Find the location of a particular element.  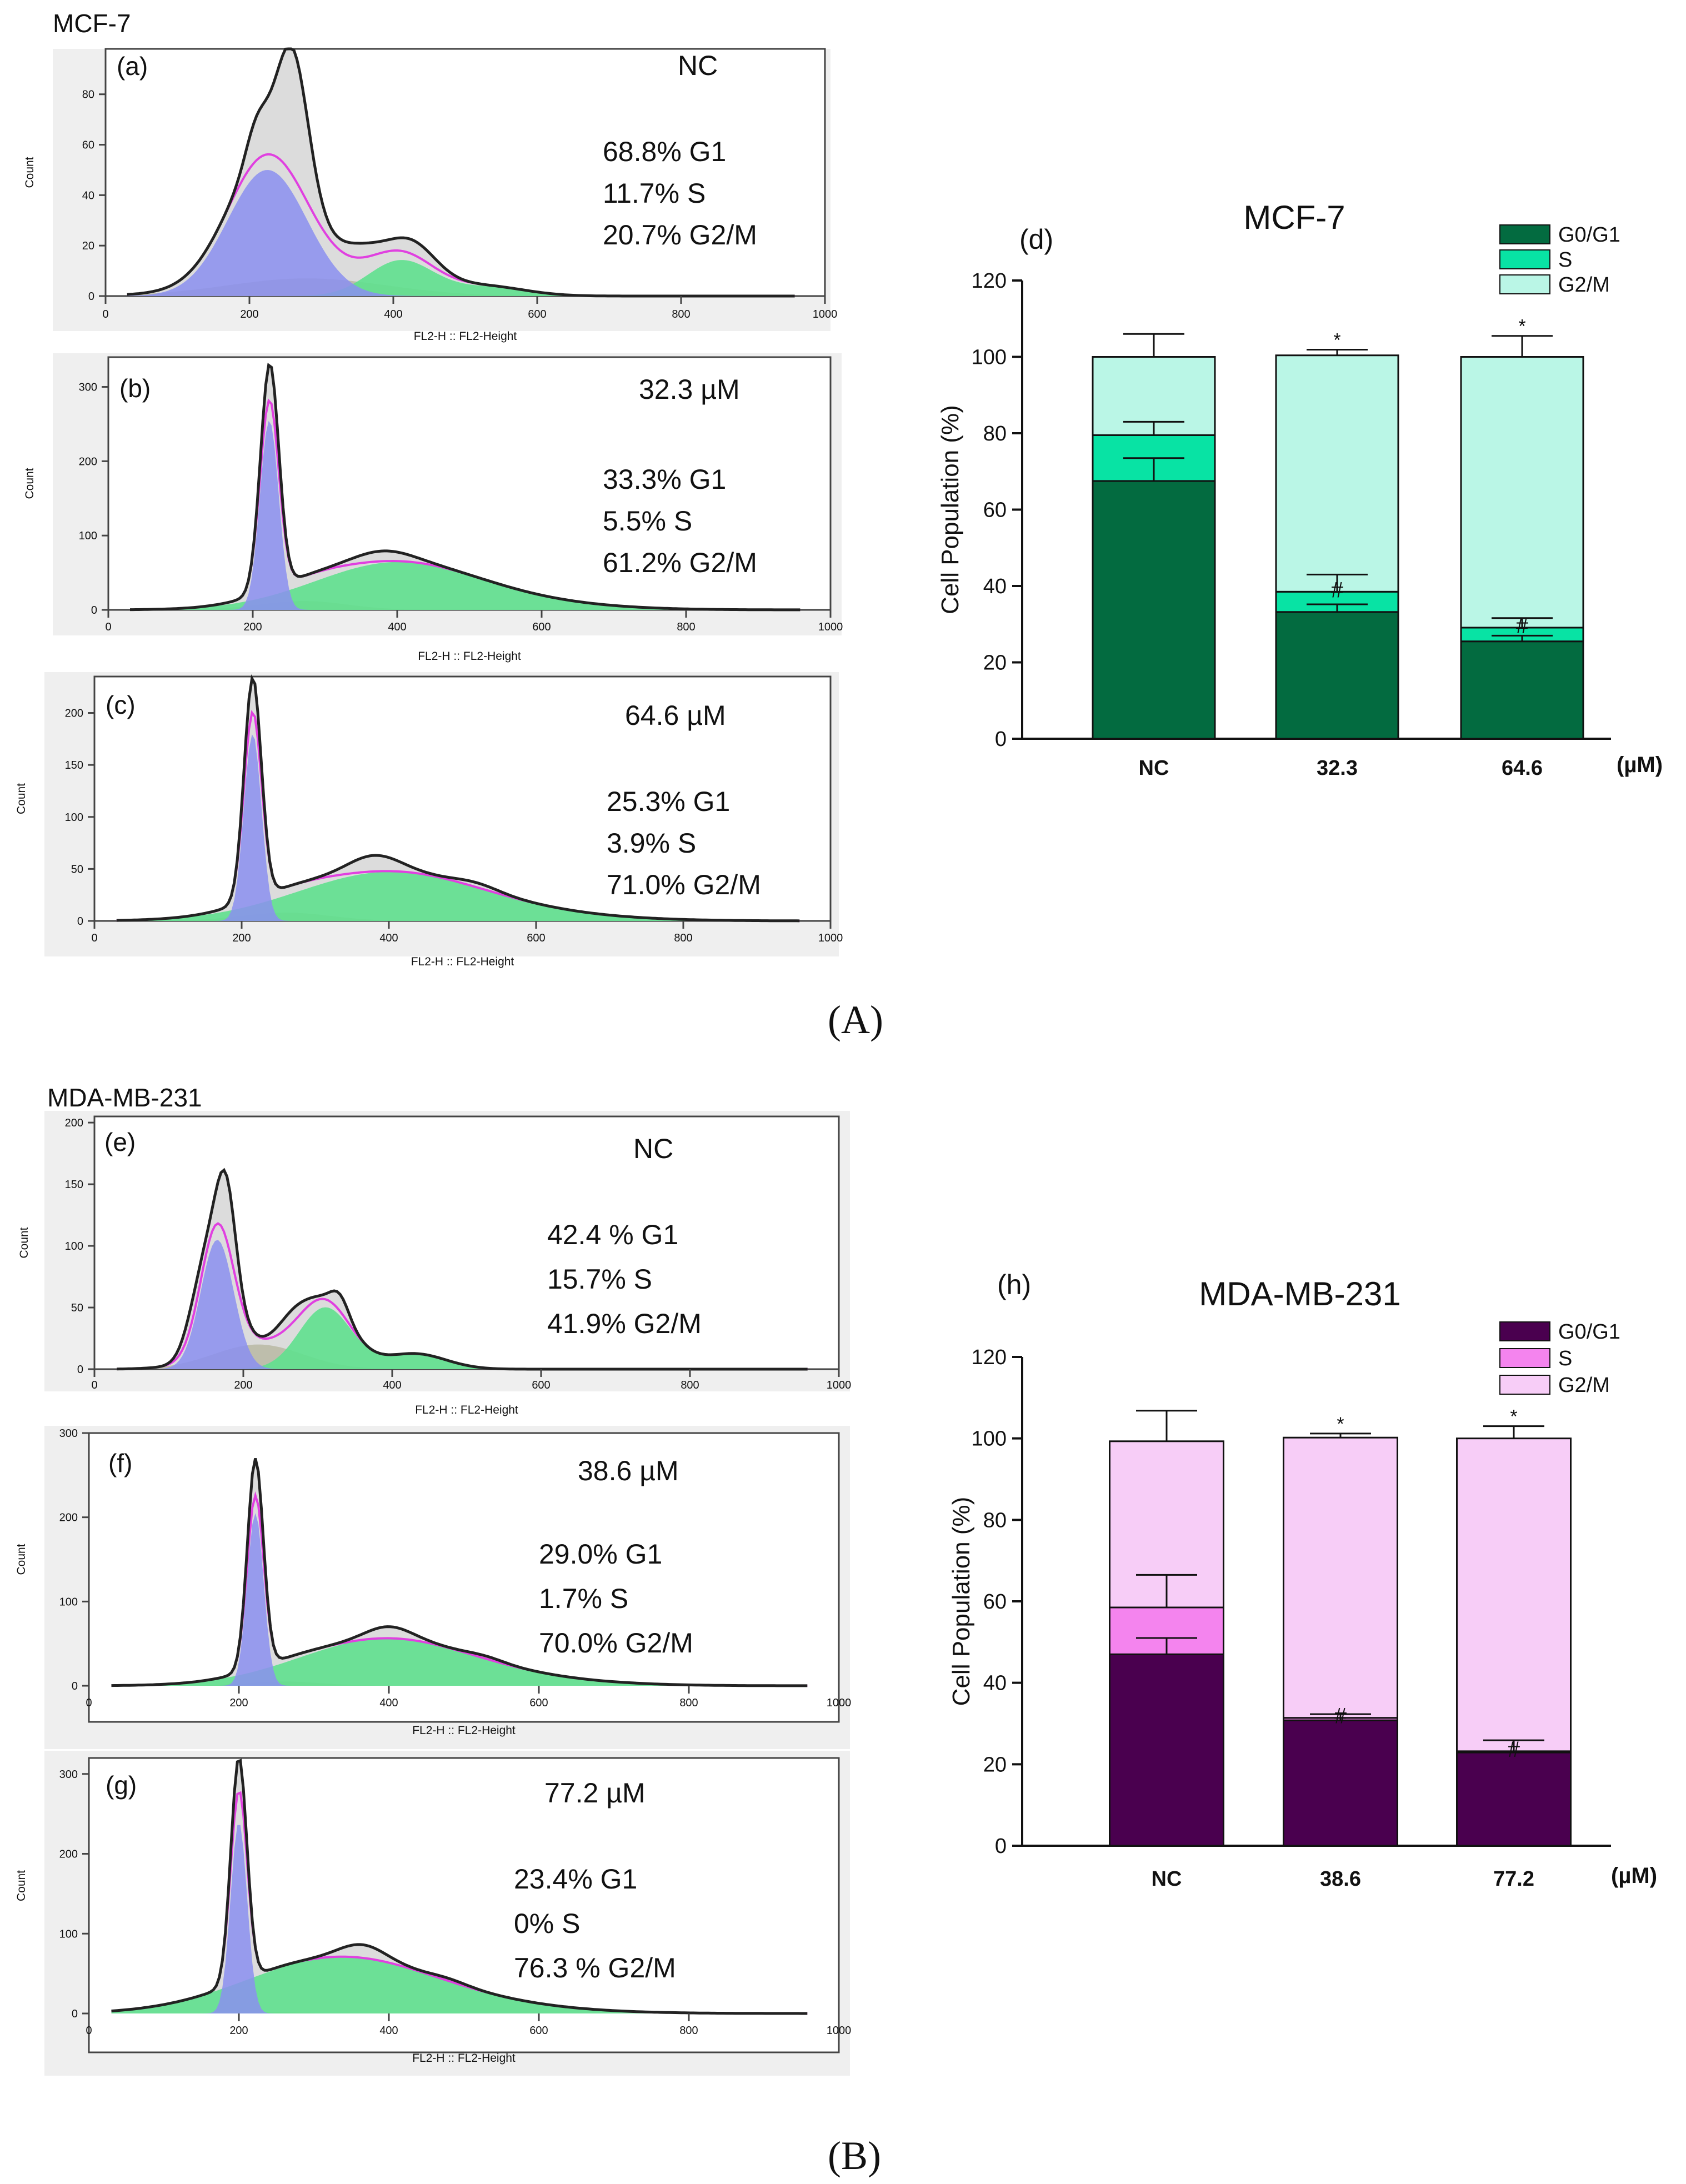

x-tick-label: 200 is located at coordinates (249, 314).